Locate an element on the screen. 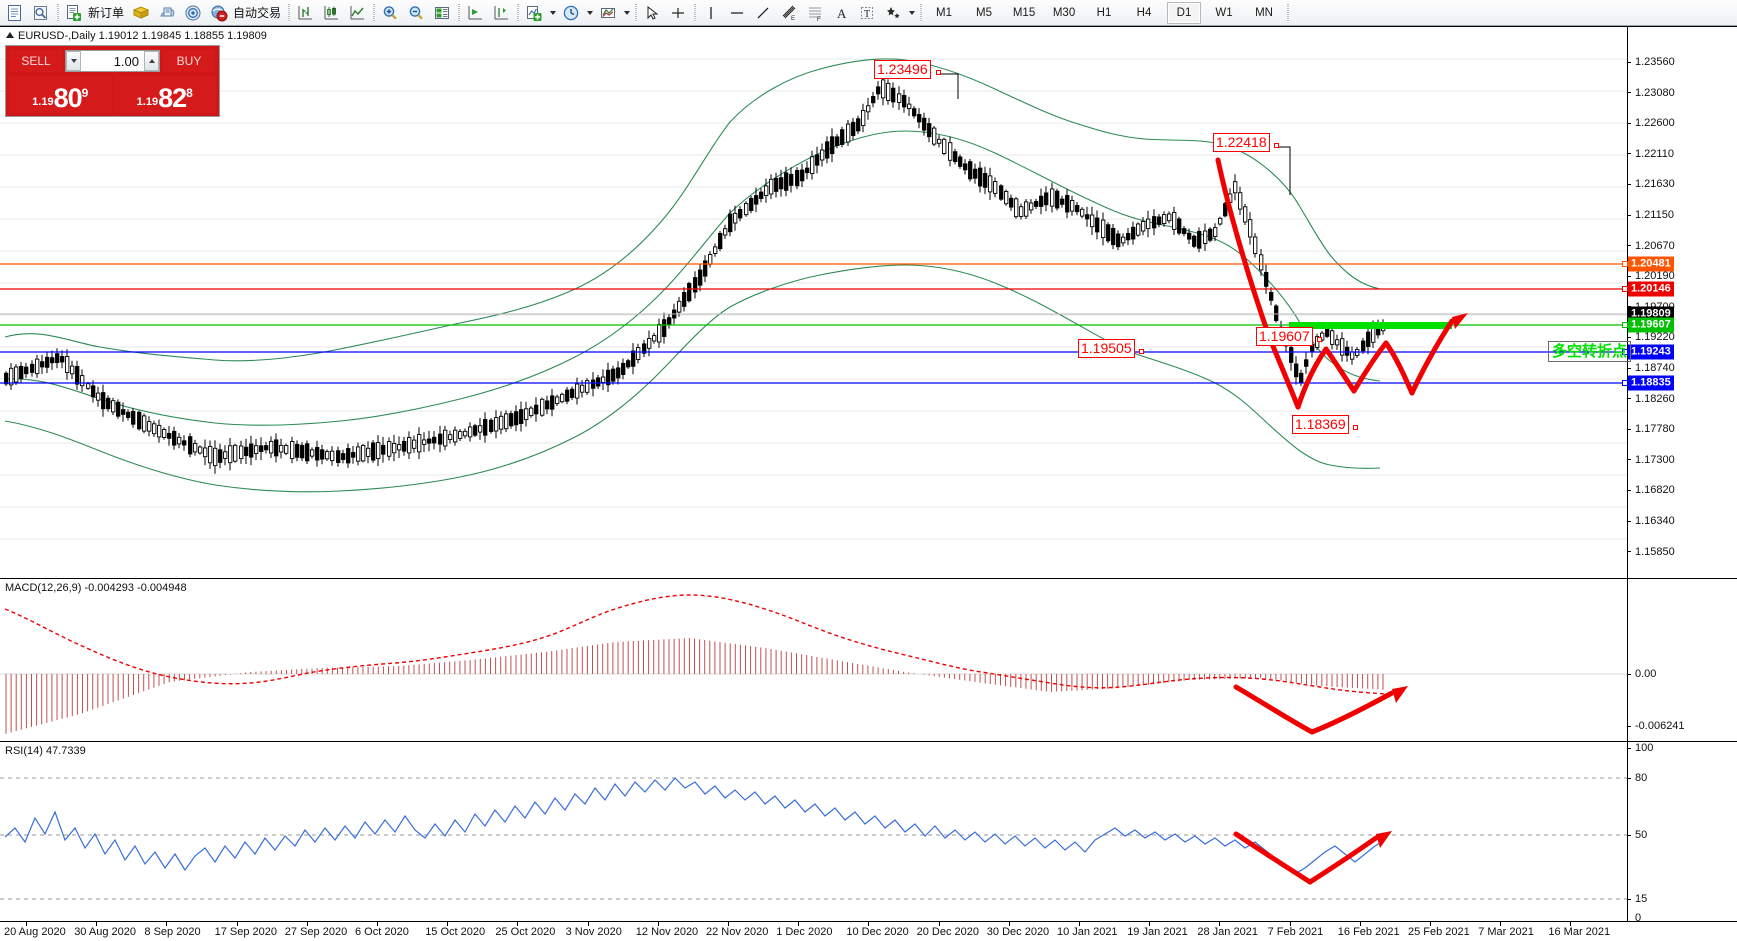  buy-button: BUY is located at coordinates (189, 61).